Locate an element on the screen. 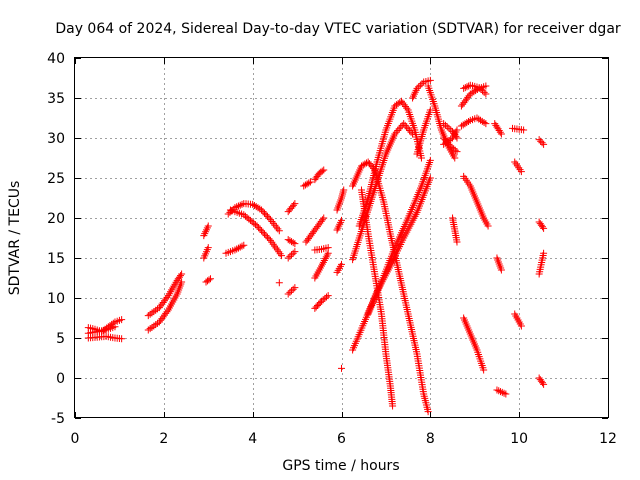 The width and height of the screenshot is (640, 480). series-arc-5h-e is located at coordinates (307, 184).